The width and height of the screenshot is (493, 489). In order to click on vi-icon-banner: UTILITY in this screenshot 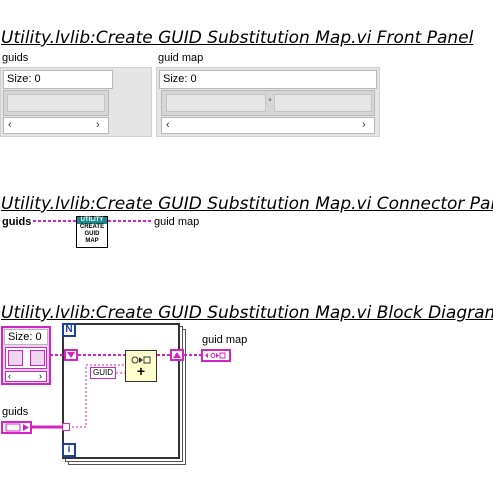, I will do `click(92, 220)`.